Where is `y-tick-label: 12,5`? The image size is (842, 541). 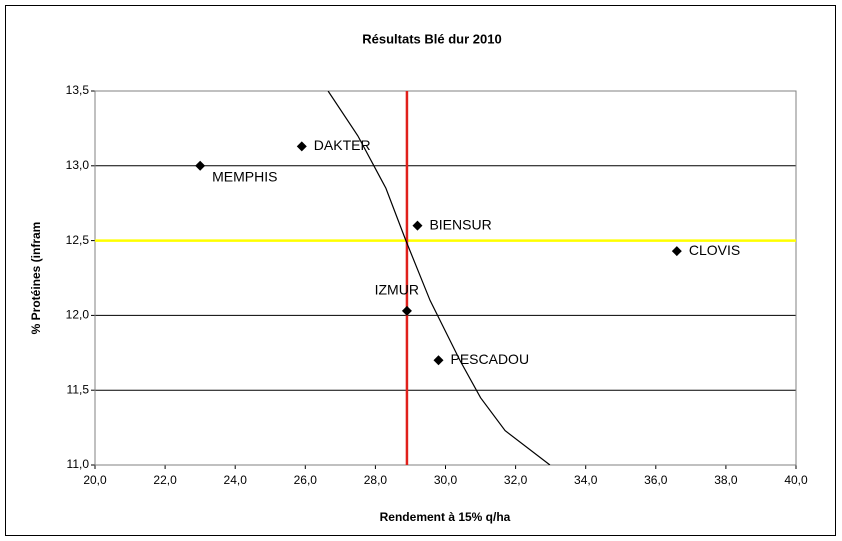
y-tick-label: 12,5 is located at coordinates (78, 240).